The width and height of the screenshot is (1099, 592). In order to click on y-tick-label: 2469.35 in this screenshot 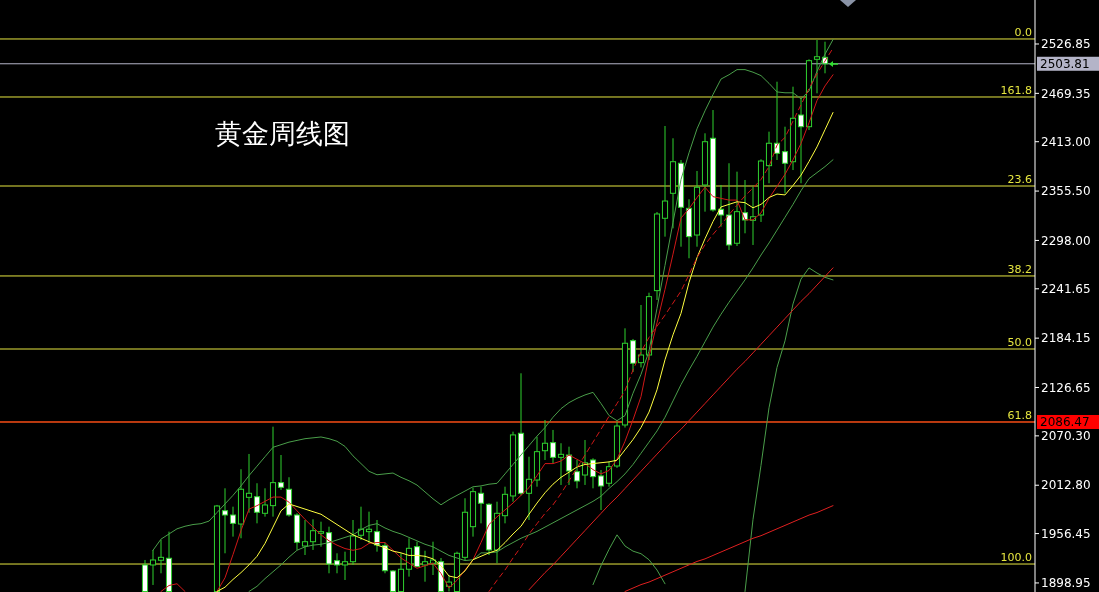, I will do `click(1066, 93)`.